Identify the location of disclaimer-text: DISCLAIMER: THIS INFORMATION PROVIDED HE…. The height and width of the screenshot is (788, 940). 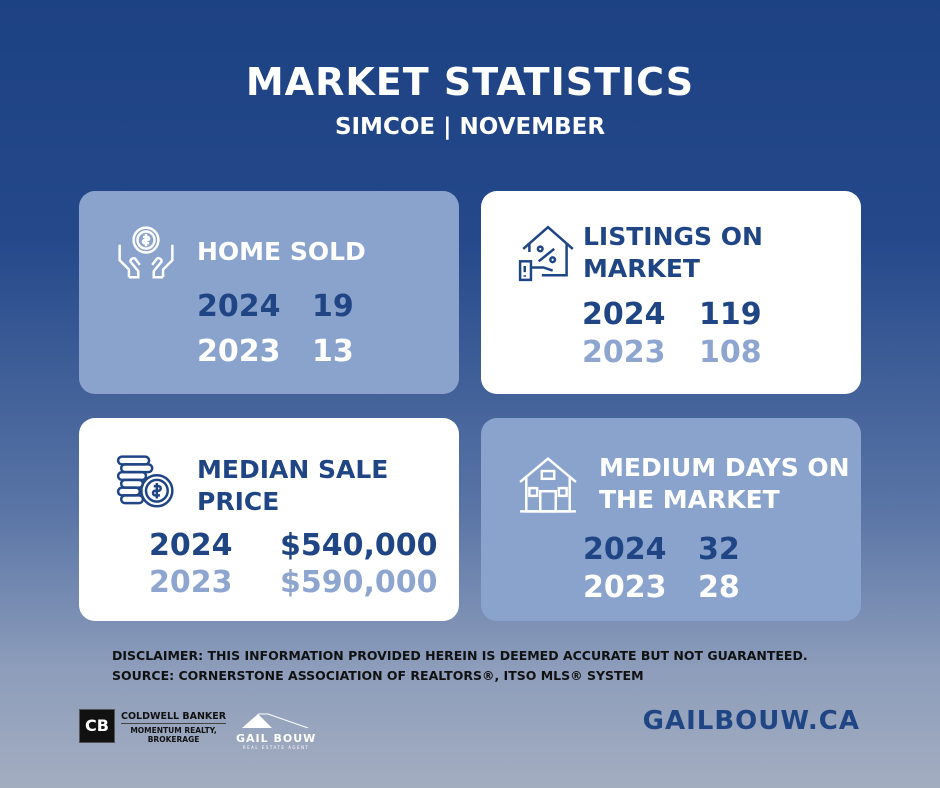
(460, 655).